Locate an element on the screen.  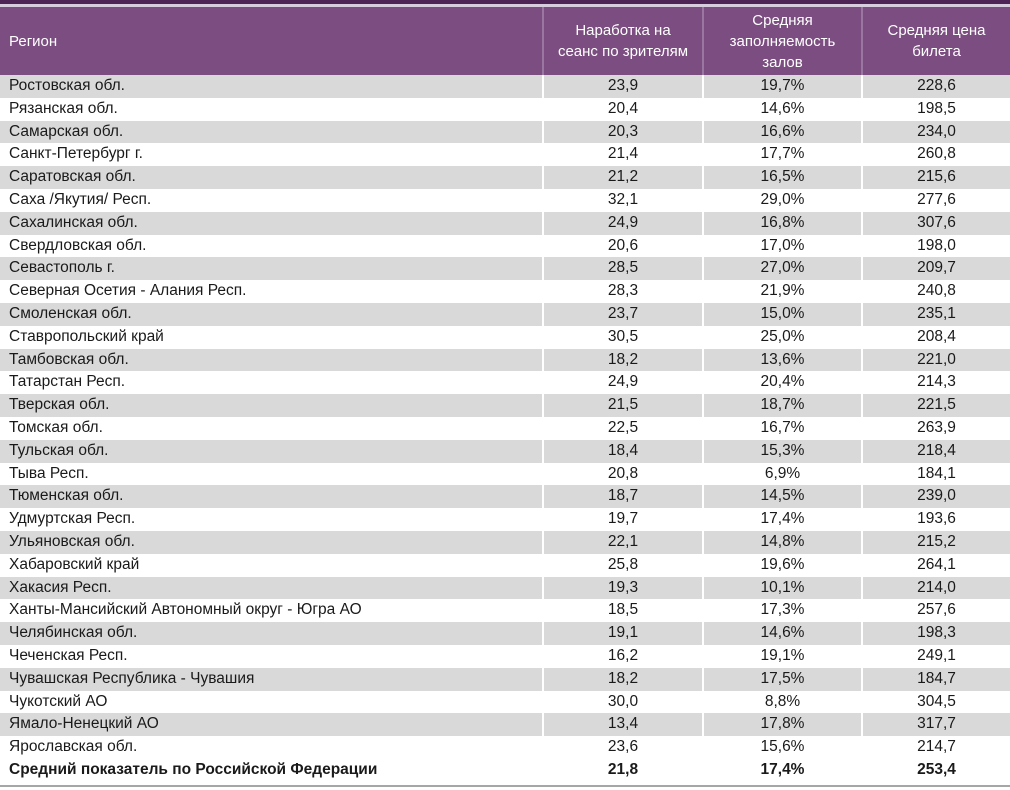
column-header-attendance-per-session: Наработка на сеанс по зрителям is located at coordinates (622, 41).